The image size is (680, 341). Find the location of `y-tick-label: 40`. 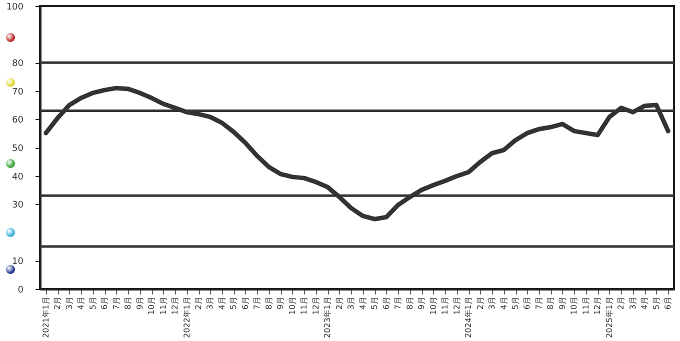

y-tick-label: 40 is located at coordinates (18, 177).